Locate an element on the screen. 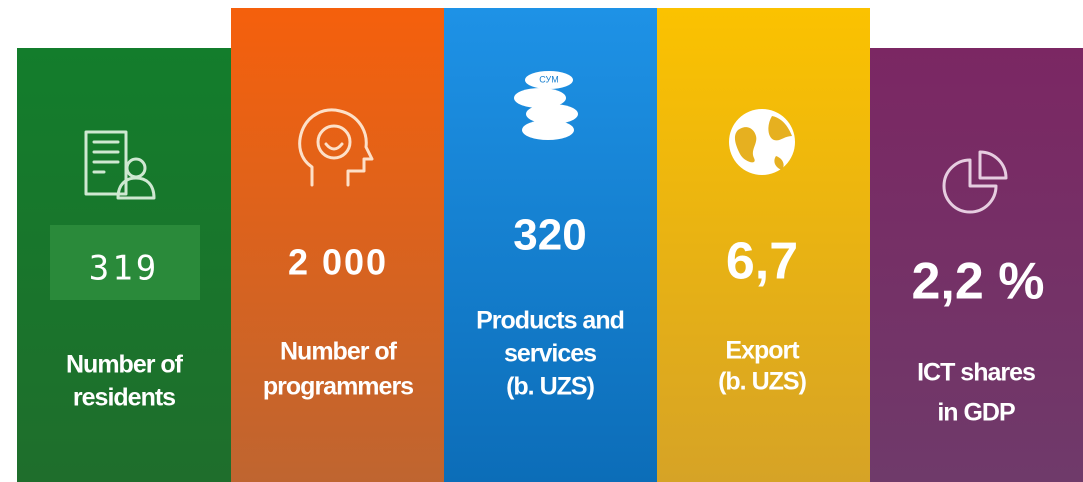 This screenshot has height=482, width=1083. coins-icon: СУМ is located at coordinates (546, 105).